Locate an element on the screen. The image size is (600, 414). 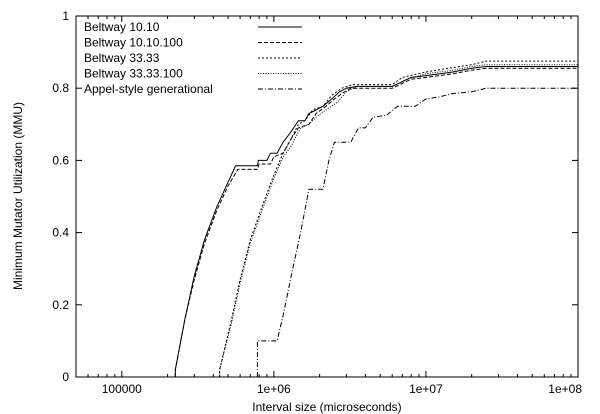
legend-label-2: Beltway 10.10.100 is located at coordinates (133, 43).